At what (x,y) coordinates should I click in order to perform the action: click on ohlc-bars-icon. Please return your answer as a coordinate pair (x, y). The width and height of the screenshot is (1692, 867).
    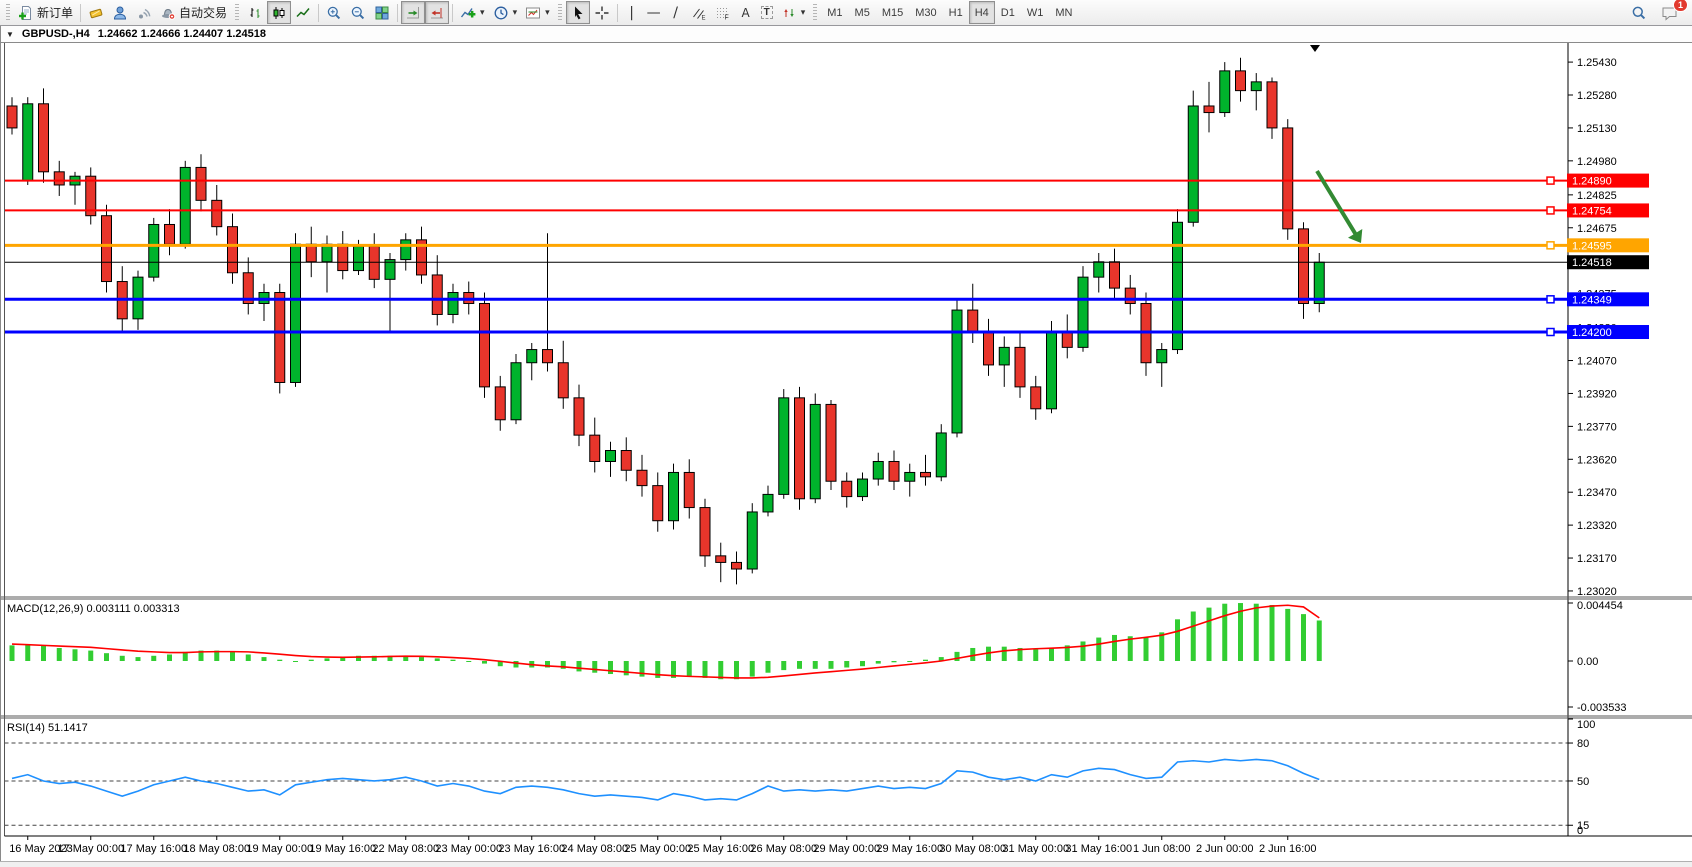
    Looking at the image, I should click on (255, 12).